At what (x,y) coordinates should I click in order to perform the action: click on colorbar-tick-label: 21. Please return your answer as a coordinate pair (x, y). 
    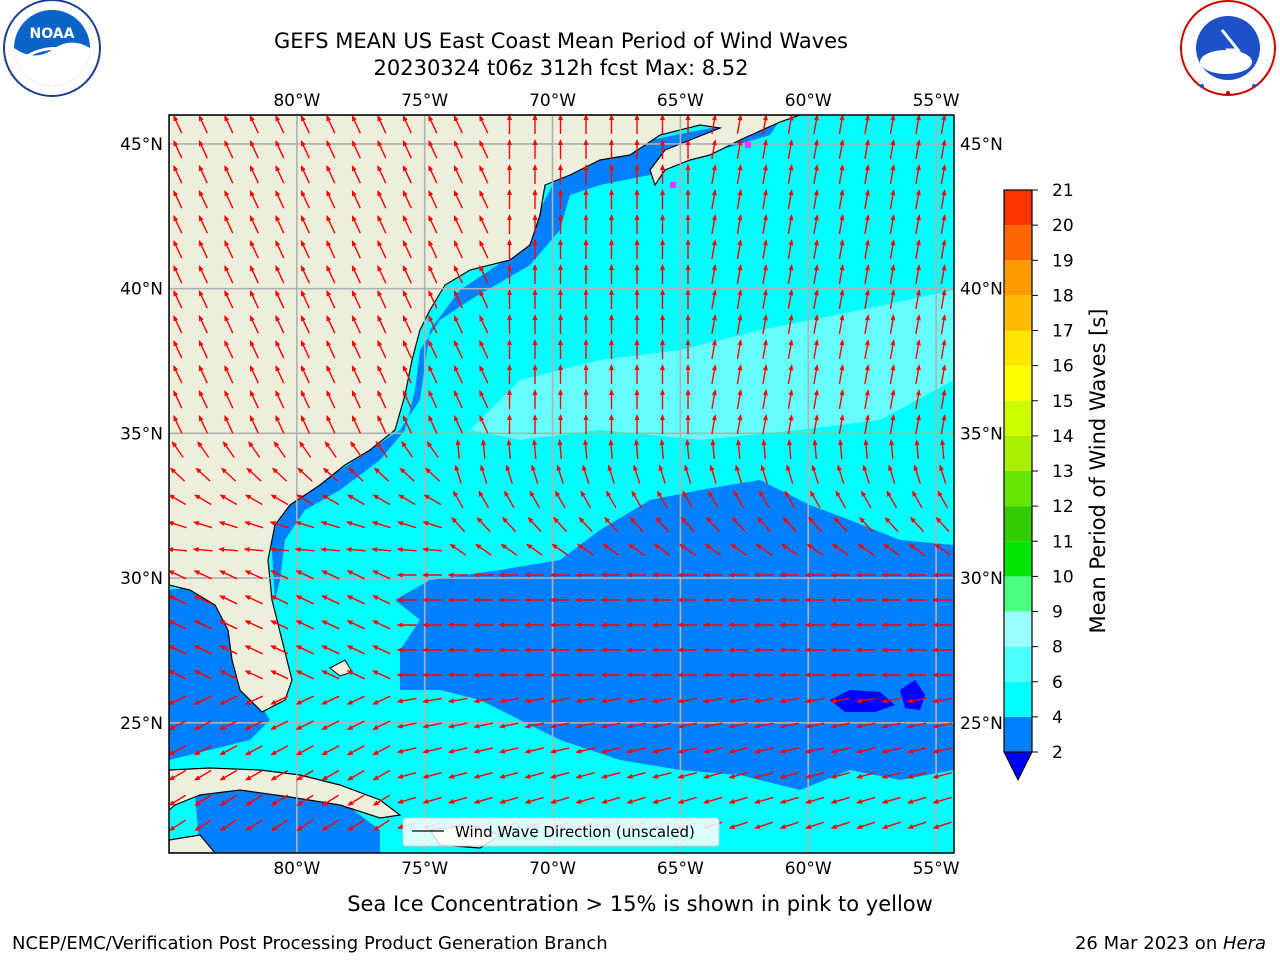
    Looking at the image, I should click on (1063, 191).